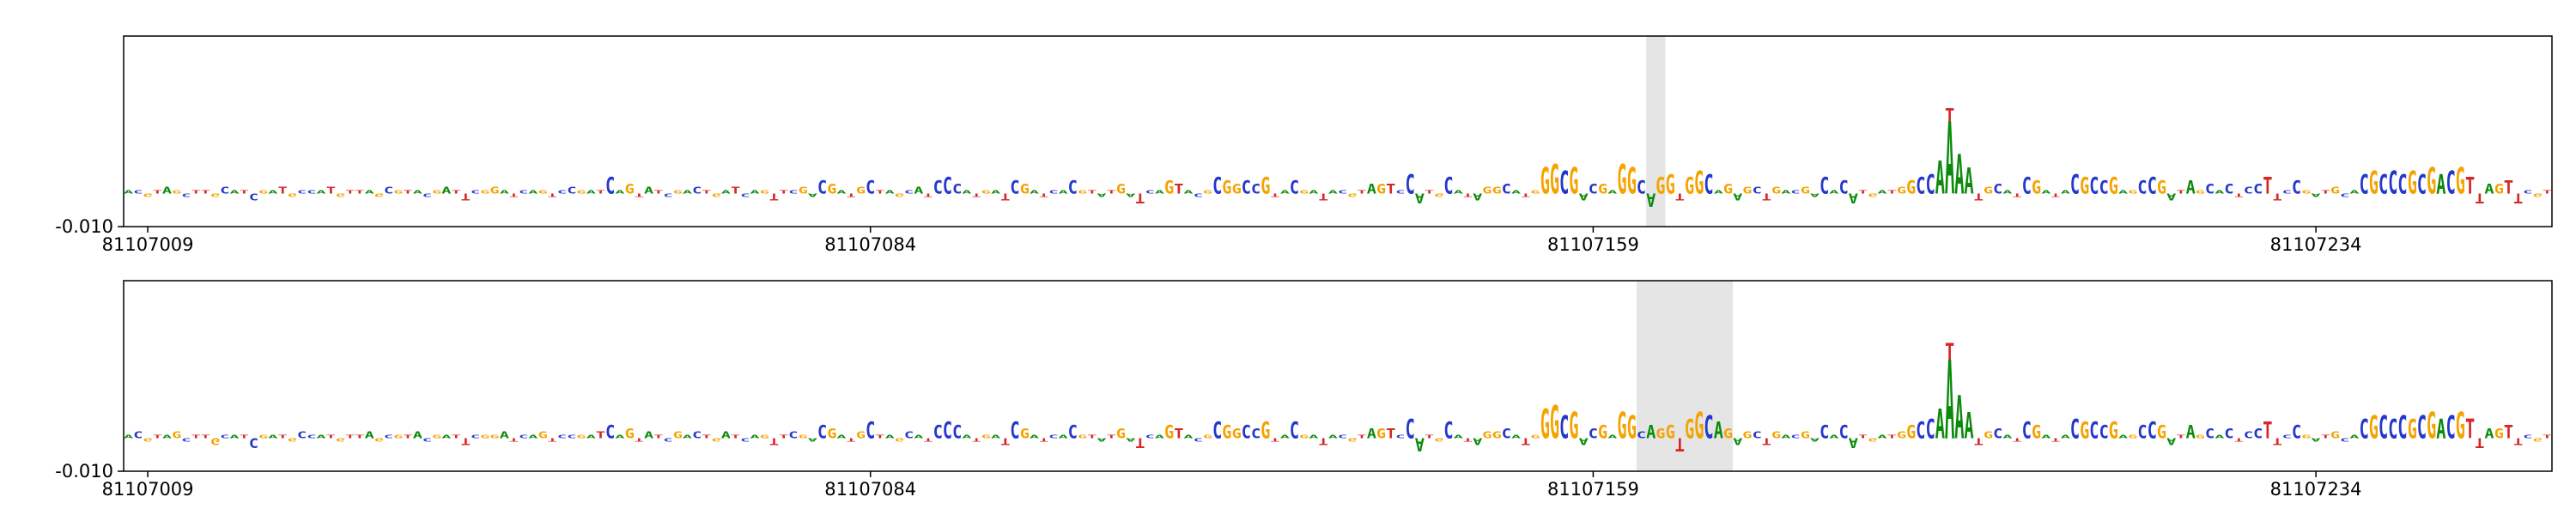 This screenshot has width=2576, height=515. I want to click on stacked-letter: T, so click(1950, 353).